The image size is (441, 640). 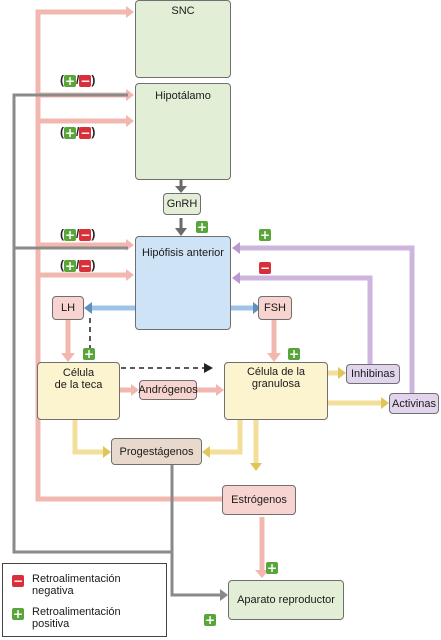 What do you see at coordinates (78, 234) in the screenshot?
I see `feedback-marker-hipofisis-upper: (+/−)` at bounding box center [78, 234].